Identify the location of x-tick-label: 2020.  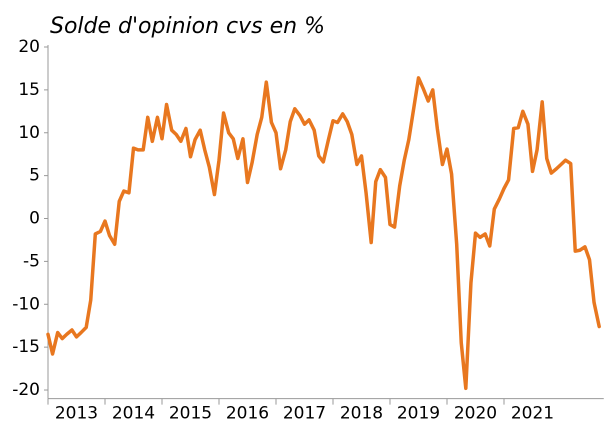
(475, 413).